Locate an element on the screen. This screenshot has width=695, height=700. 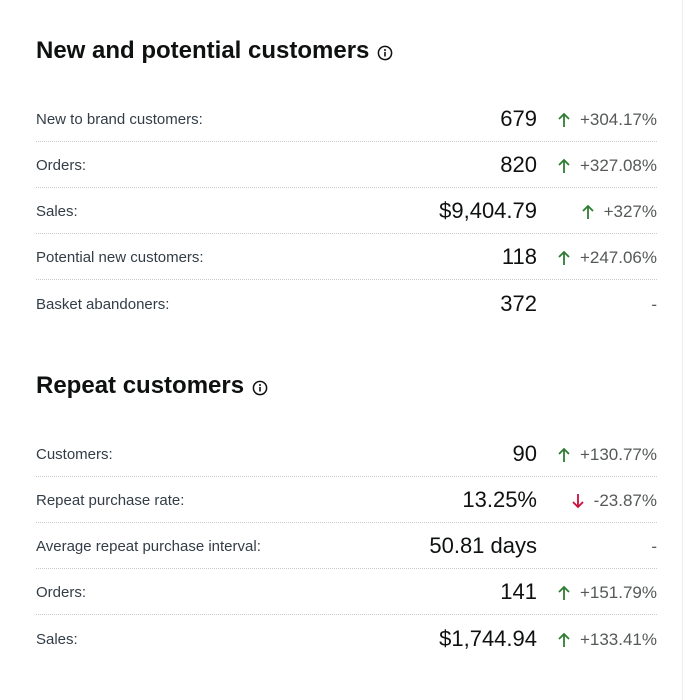
metric-row-basket-abandoners: Basket abandoners: 372 - is located at coordinates (346, 303).